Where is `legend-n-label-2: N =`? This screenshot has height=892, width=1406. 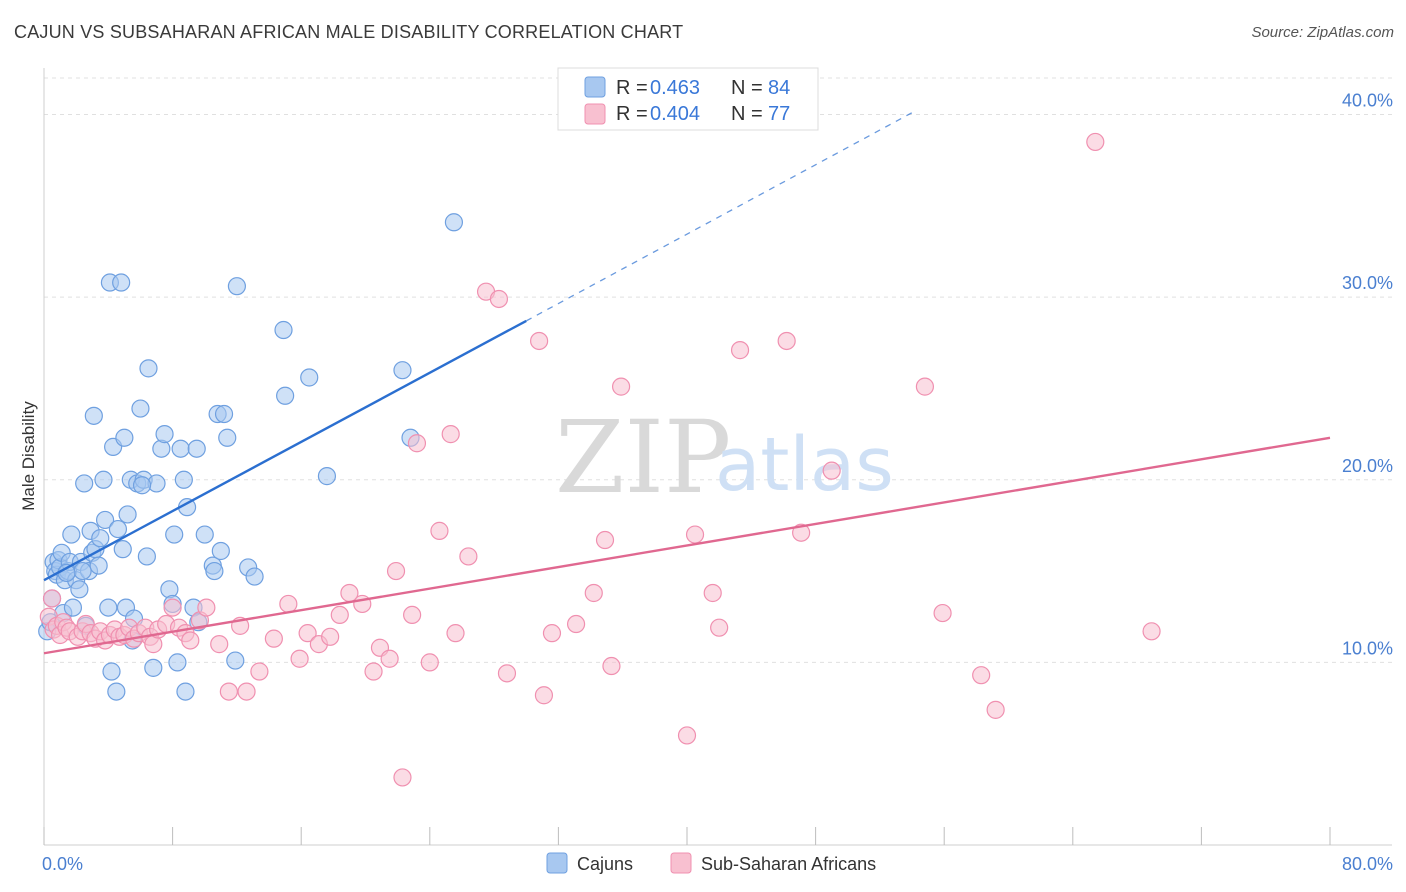 legend-n-label-2: N = is located at coordinates (747, 114).